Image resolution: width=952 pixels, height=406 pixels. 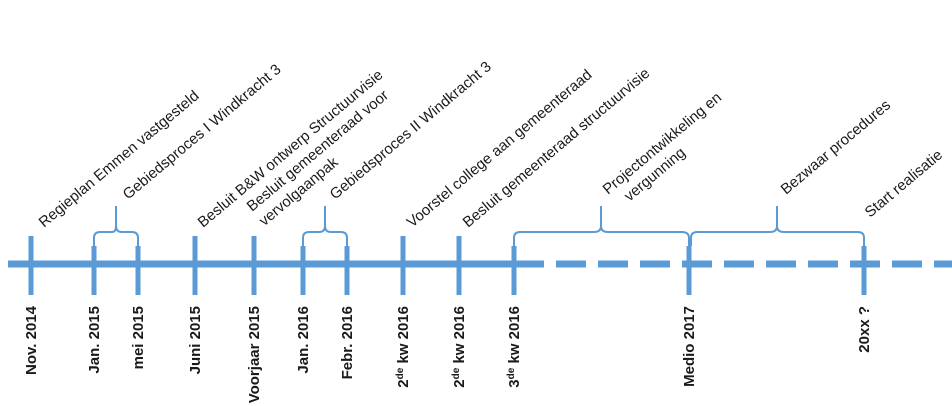 I want to click on date-nov-2014: Nov. 2014, so click(x=31, y=340).